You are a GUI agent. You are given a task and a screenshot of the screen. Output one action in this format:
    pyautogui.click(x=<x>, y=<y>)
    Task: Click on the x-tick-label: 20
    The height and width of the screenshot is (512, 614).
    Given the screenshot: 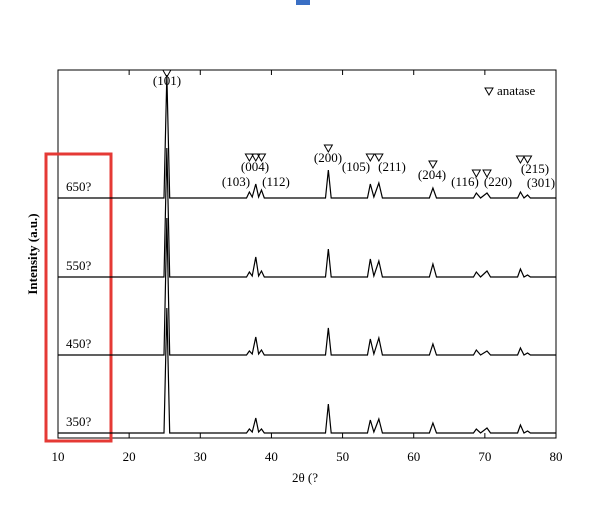 What is the action you would take?
    pyautogui.click(x=129, y=456)
    